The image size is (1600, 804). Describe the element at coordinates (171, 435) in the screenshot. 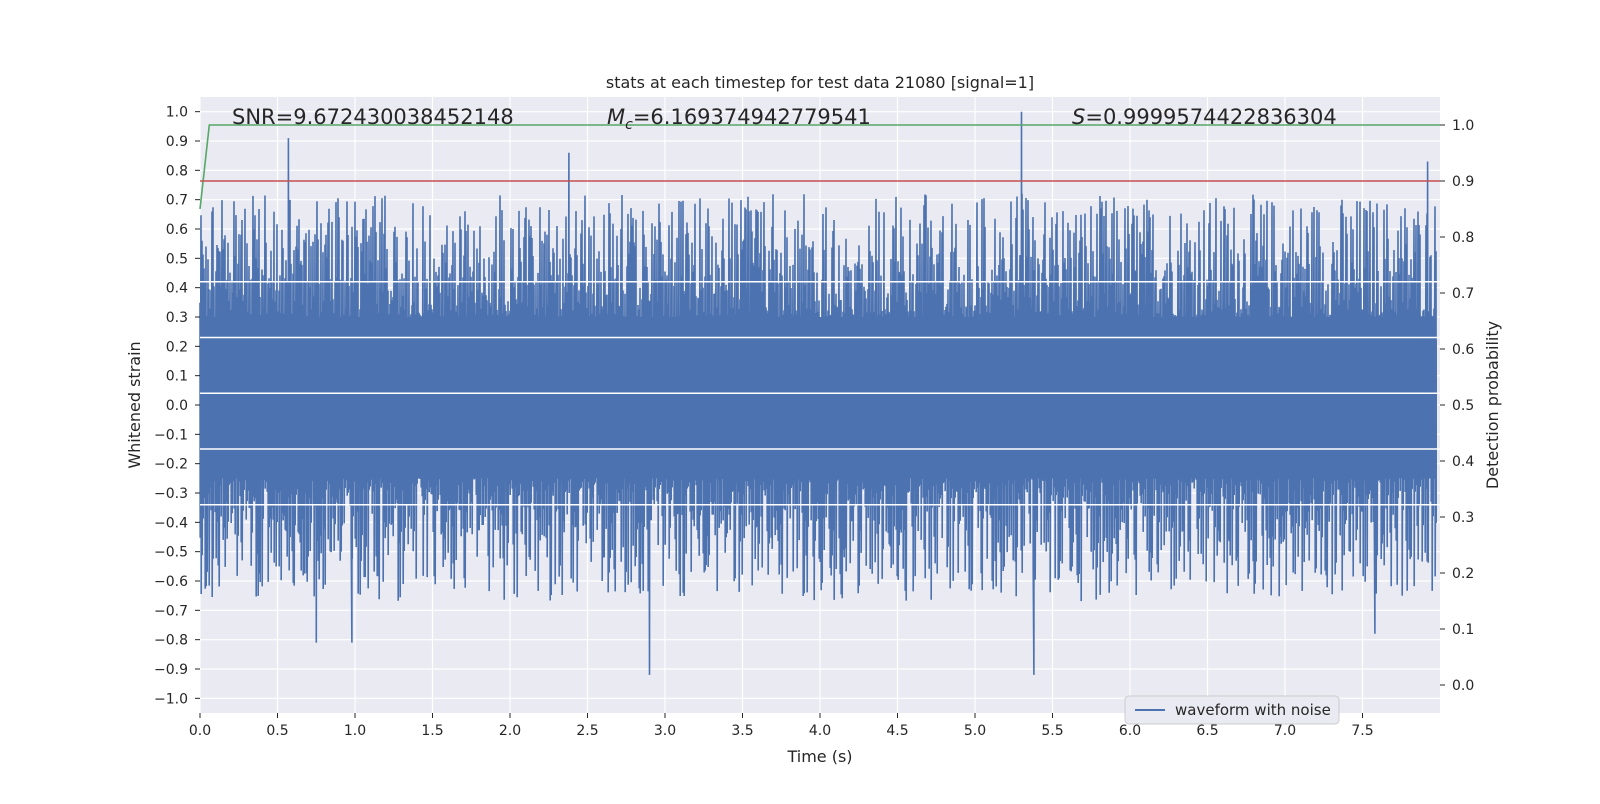

I see `y-tick-label: −0.1` at that location.